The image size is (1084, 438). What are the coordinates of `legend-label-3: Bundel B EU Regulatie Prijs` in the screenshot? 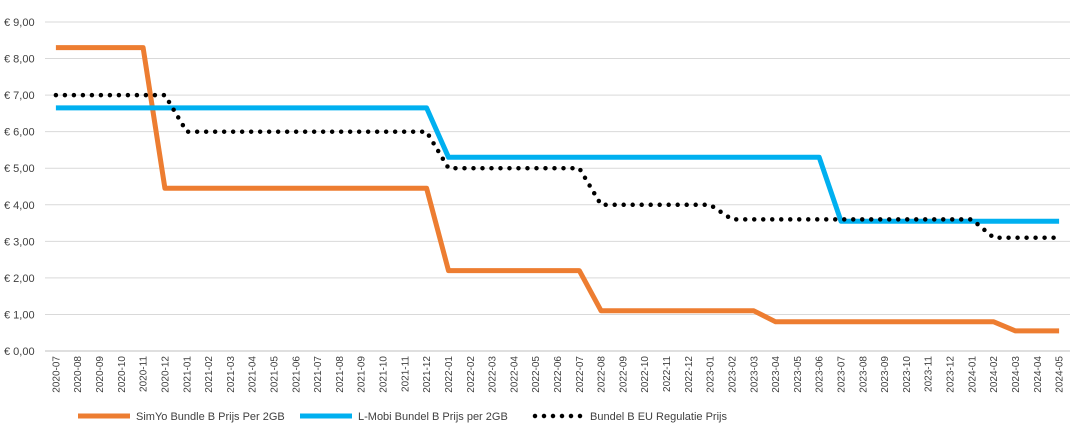 It's located at (658, 417).